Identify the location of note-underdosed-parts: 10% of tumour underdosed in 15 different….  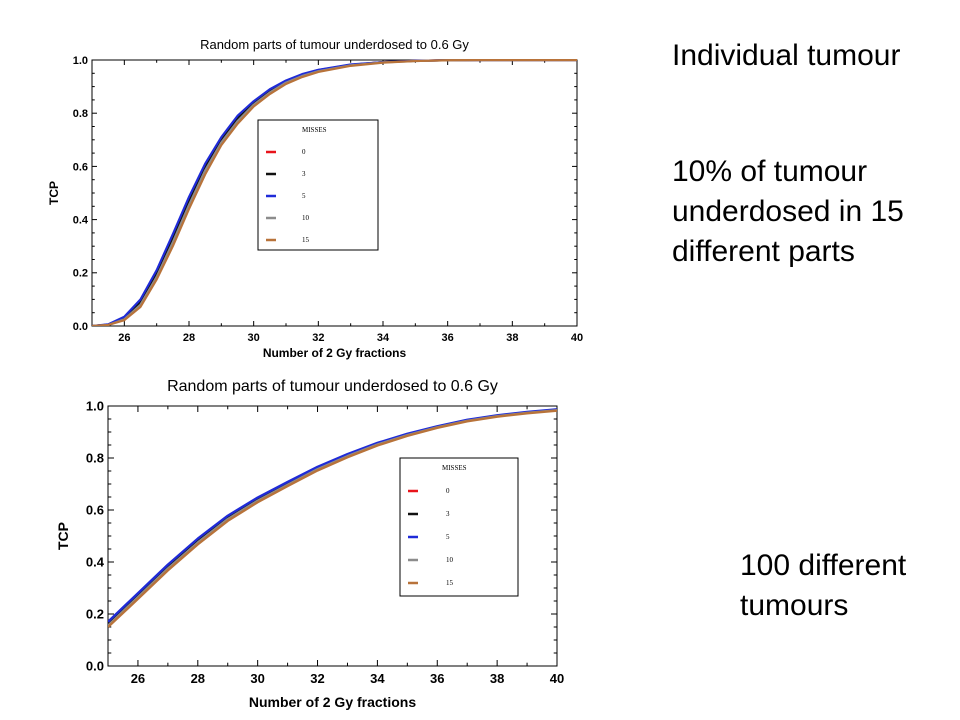
(788, 211).